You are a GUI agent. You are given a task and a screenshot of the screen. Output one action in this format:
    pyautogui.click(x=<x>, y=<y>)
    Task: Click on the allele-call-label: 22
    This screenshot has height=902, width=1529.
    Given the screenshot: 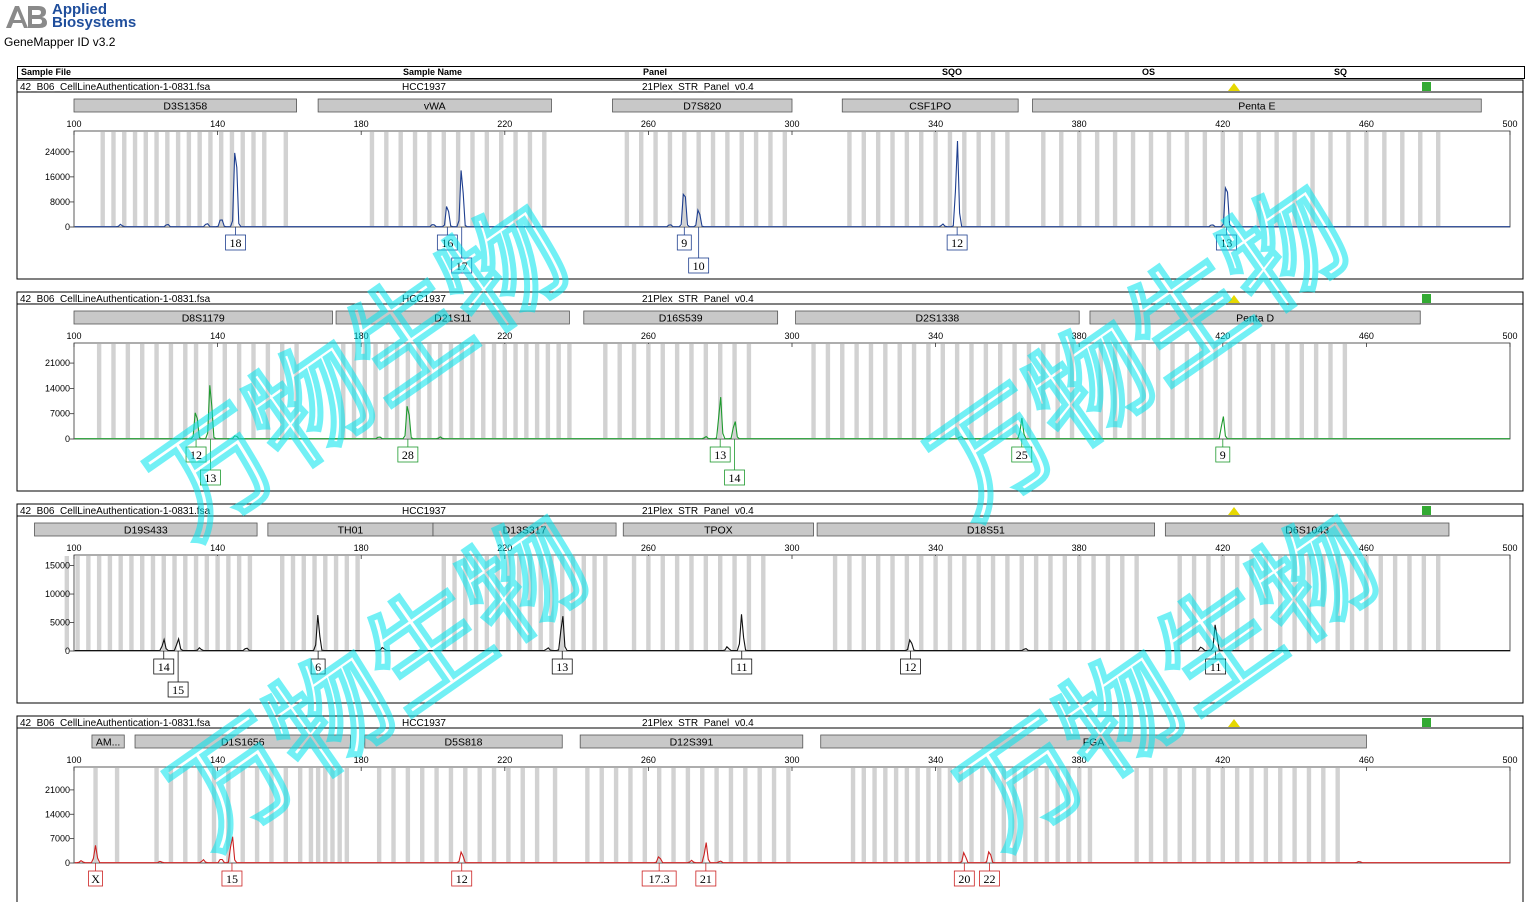 What is the action you would take?
    pyautogui.click(x=989, y=879)
    